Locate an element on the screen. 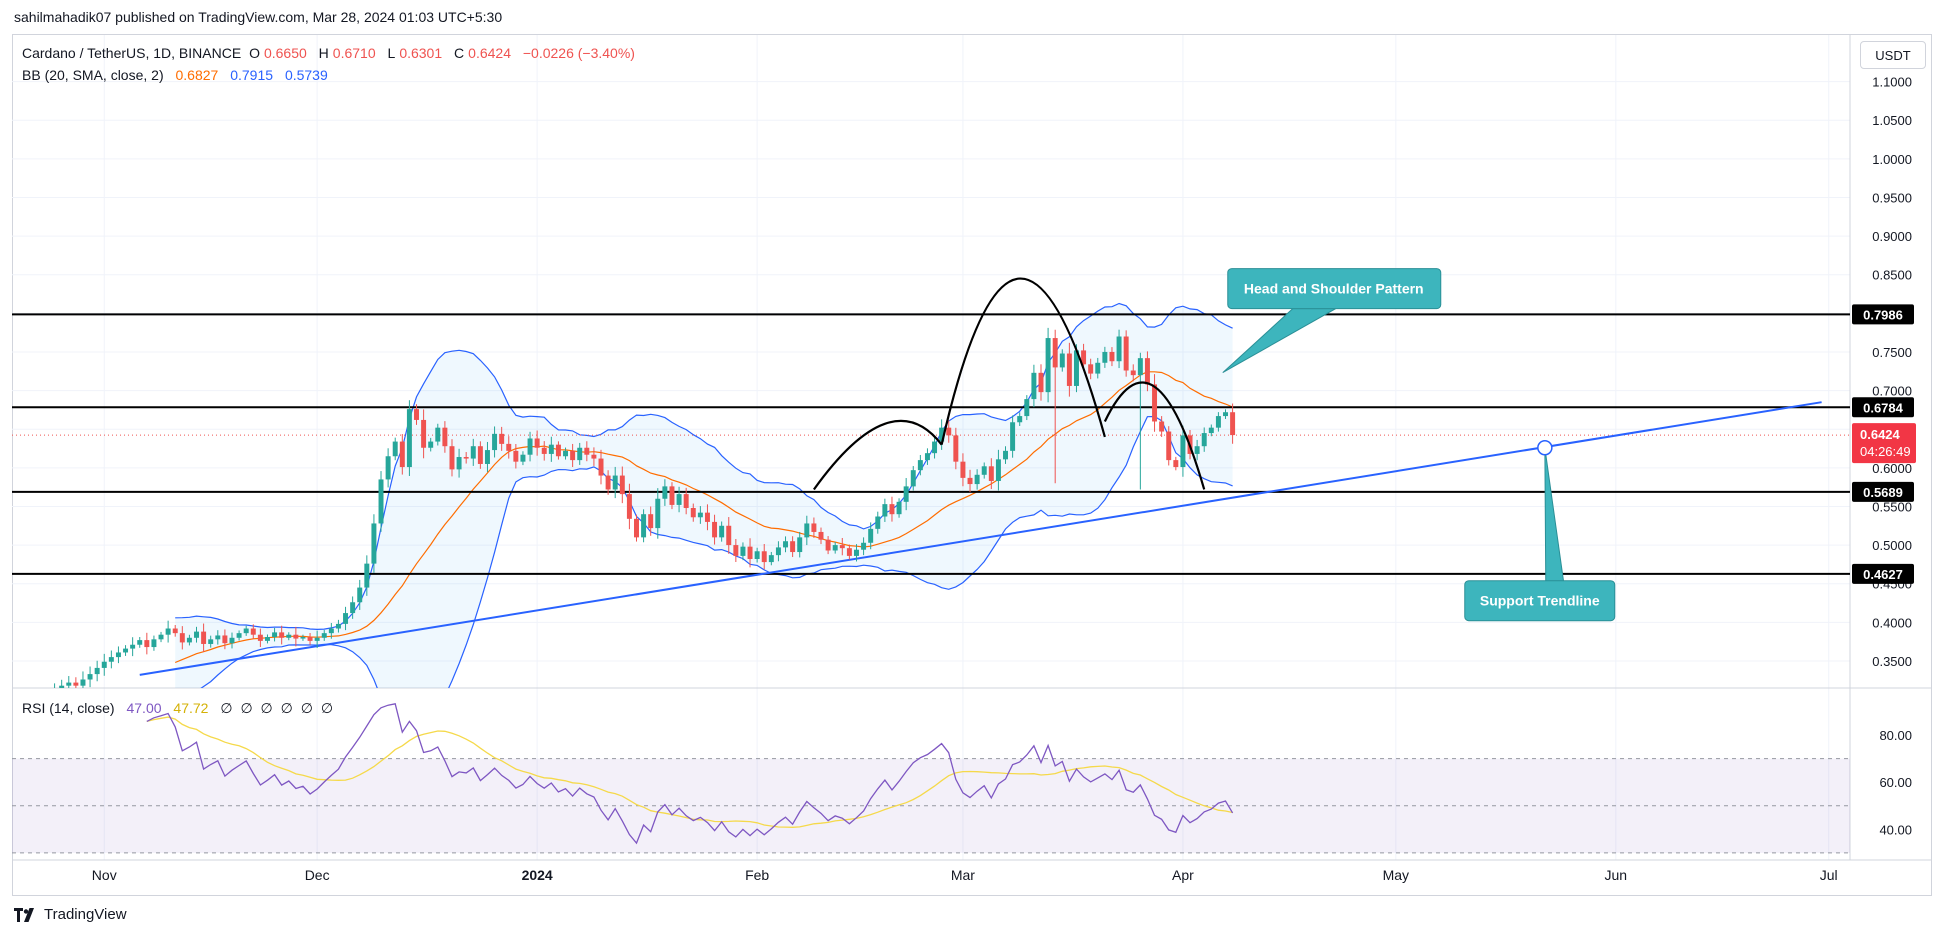  level-badge-text-1: 0.6784 is located at coordinates (1883, 407).